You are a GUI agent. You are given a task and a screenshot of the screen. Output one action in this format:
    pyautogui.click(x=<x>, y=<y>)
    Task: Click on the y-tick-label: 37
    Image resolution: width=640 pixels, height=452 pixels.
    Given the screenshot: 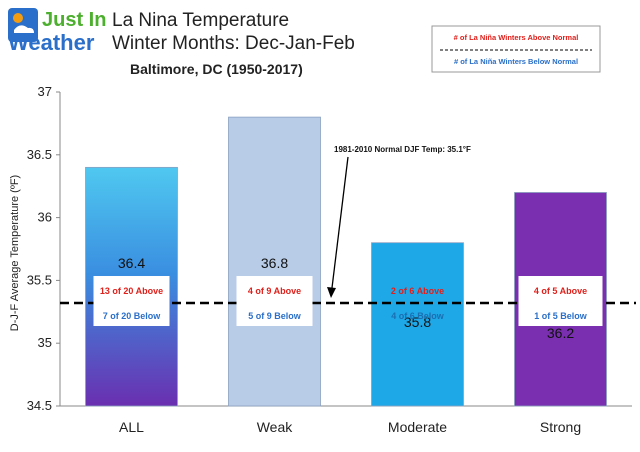 What is the action you would take?
    pyautogui.click(x=45, y=91)
    